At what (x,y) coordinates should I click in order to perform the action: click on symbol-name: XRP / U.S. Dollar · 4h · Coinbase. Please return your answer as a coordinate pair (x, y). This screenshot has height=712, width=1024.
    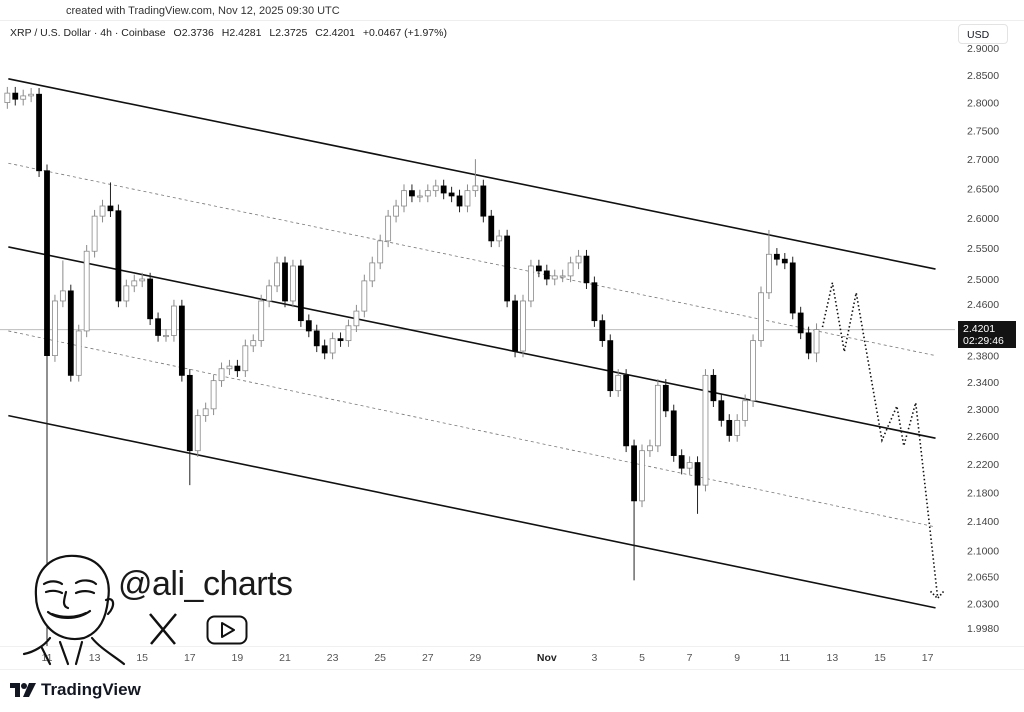
    Looking at the image, I should click on (88, 33).